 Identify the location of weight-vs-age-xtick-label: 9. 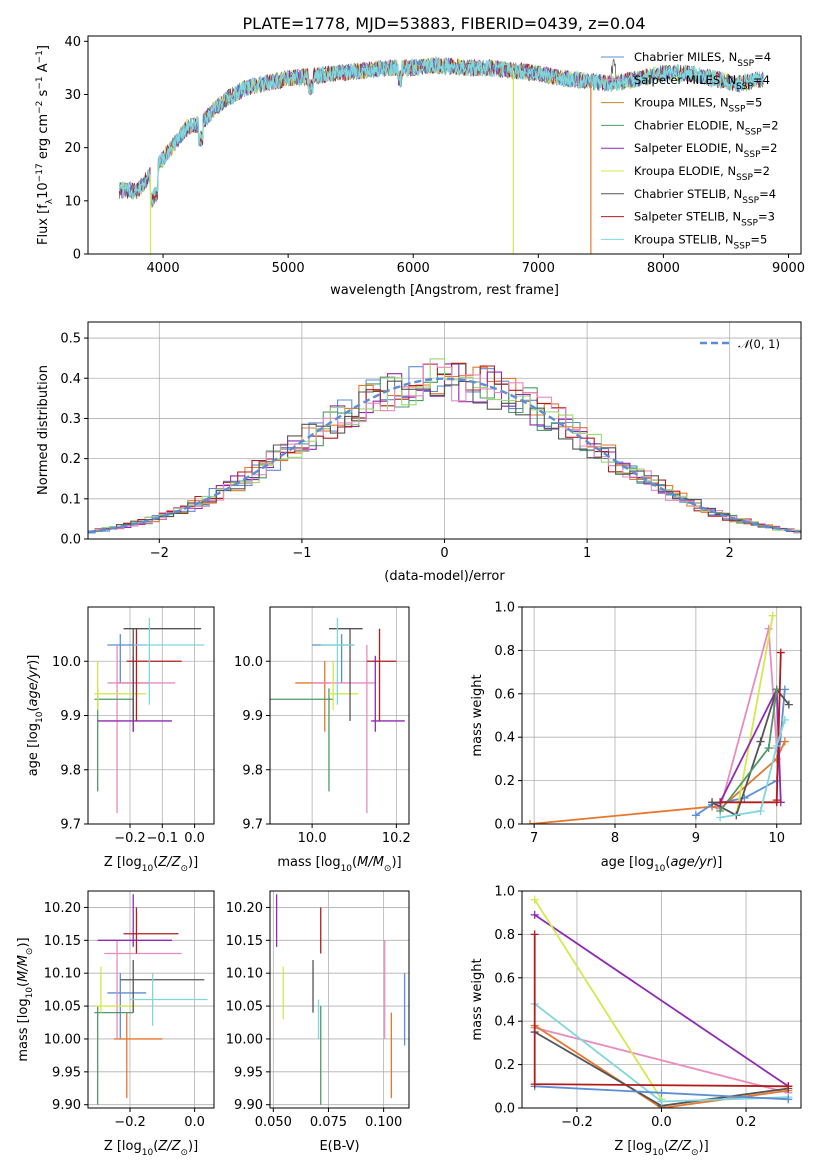
(696, 838).